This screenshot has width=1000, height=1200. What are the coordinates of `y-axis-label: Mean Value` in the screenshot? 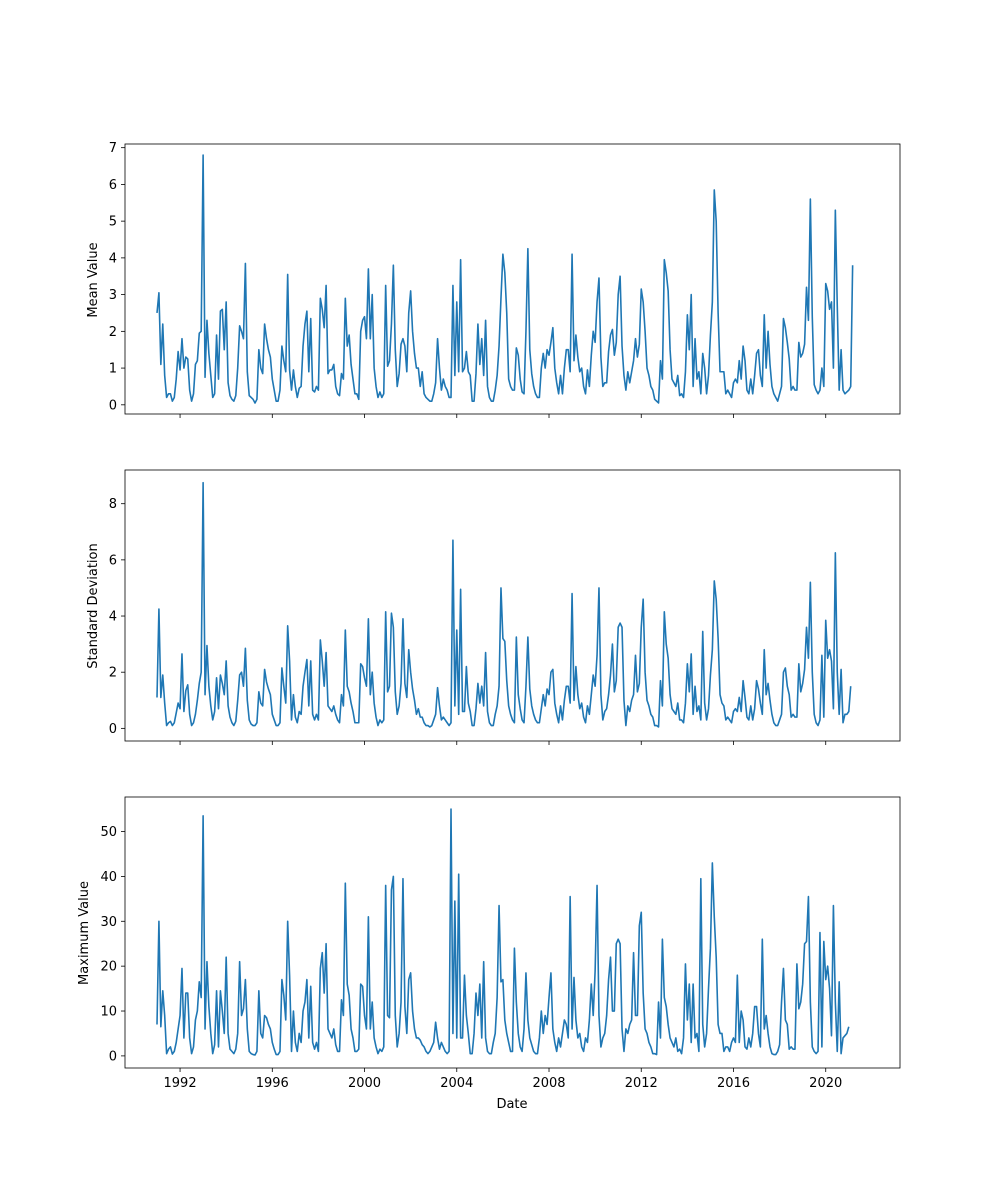 It's located at (93, 279).